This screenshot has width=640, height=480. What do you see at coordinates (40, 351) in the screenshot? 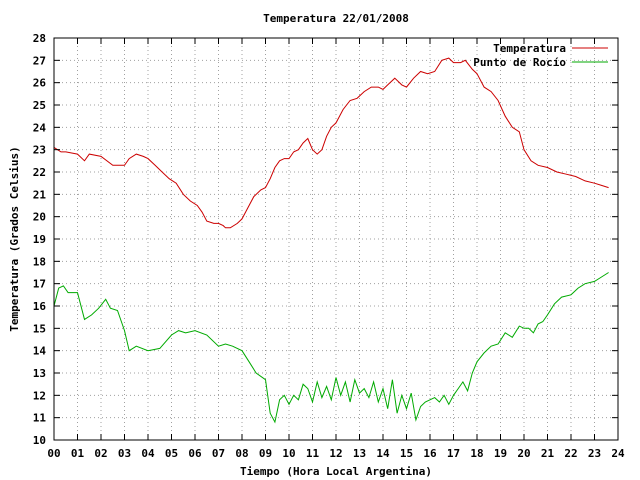
I see `y-tick-label: 14` at bounding box center [40, 351].